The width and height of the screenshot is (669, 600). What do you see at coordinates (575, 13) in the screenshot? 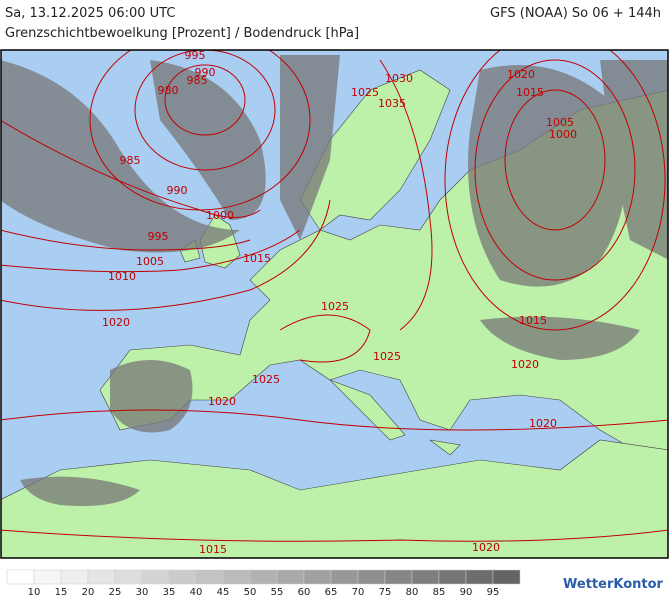
I see `model-label: GFS (NOAA) So 06 + 144h` at bounding box center [575, 13].